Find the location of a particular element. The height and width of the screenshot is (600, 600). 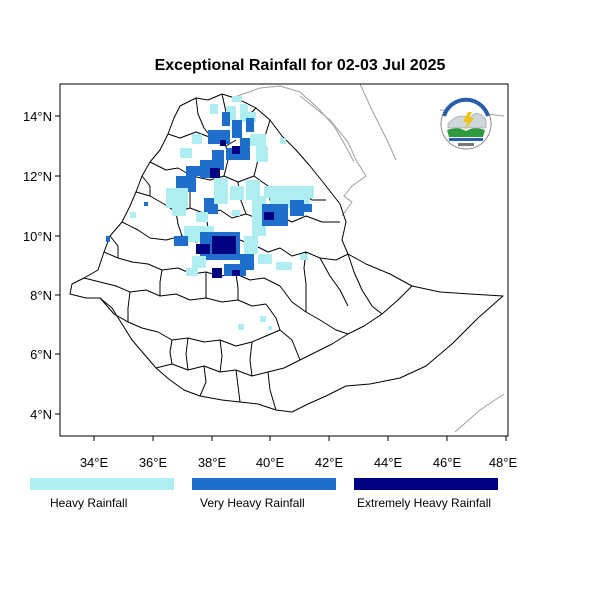

lightning-icon is located at coordinates (468, 121).